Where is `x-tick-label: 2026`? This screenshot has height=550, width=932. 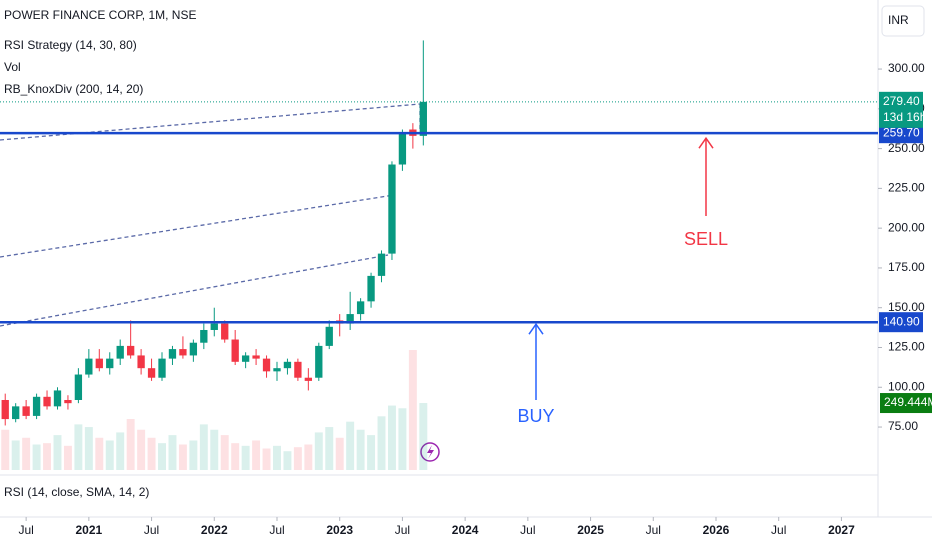 x-tick-label: 2026 is located at coordinates (716, 530).